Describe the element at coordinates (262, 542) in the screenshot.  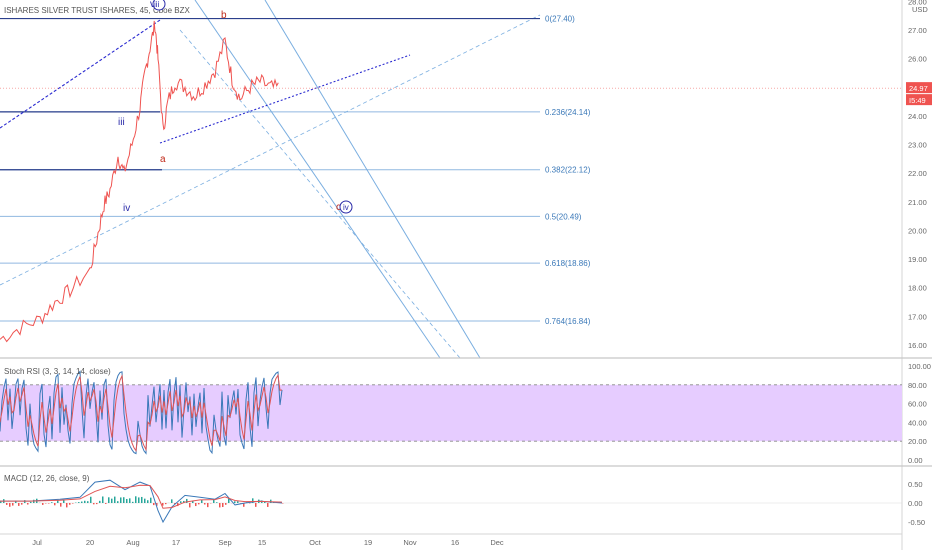
I see `time-tick-label: 15` at that location.